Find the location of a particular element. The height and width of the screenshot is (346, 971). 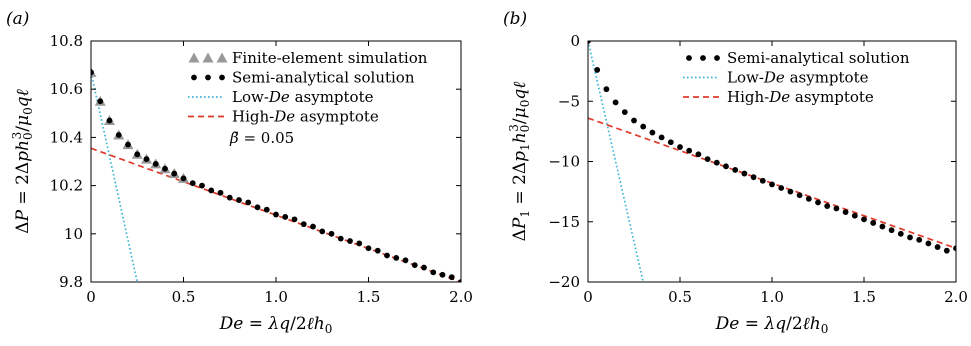

x-tick-label: 1.0 is located at coordinates (276, 297).